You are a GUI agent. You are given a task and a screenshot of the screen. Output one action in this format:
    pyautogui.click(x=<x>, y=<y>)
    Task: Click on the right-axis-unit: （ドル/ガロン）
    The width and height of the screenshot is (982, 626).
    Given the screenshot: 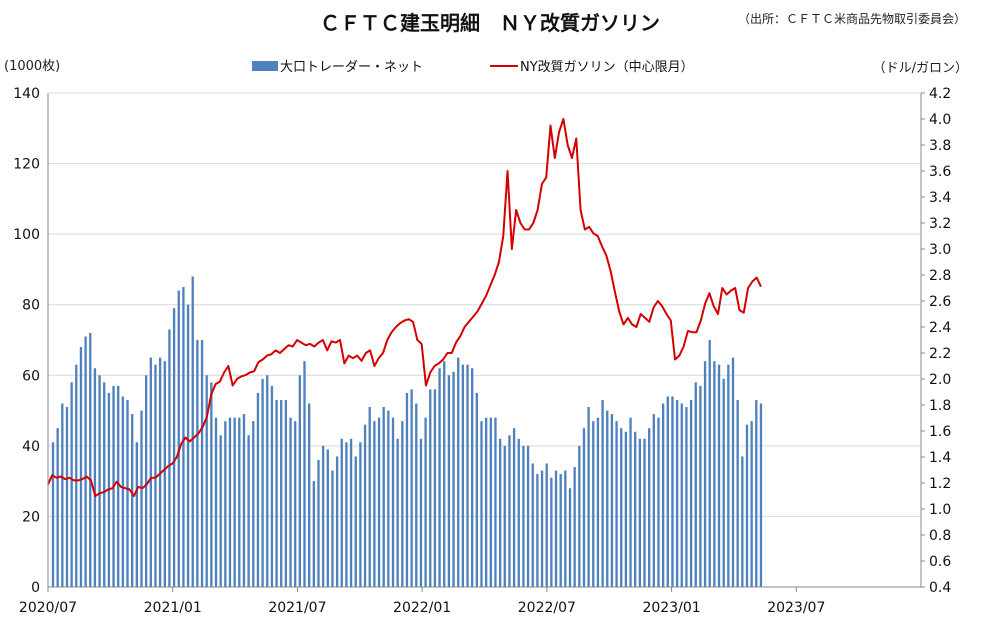 What is the action you would take?
    pyautogui.click(x=920, y=68)
    